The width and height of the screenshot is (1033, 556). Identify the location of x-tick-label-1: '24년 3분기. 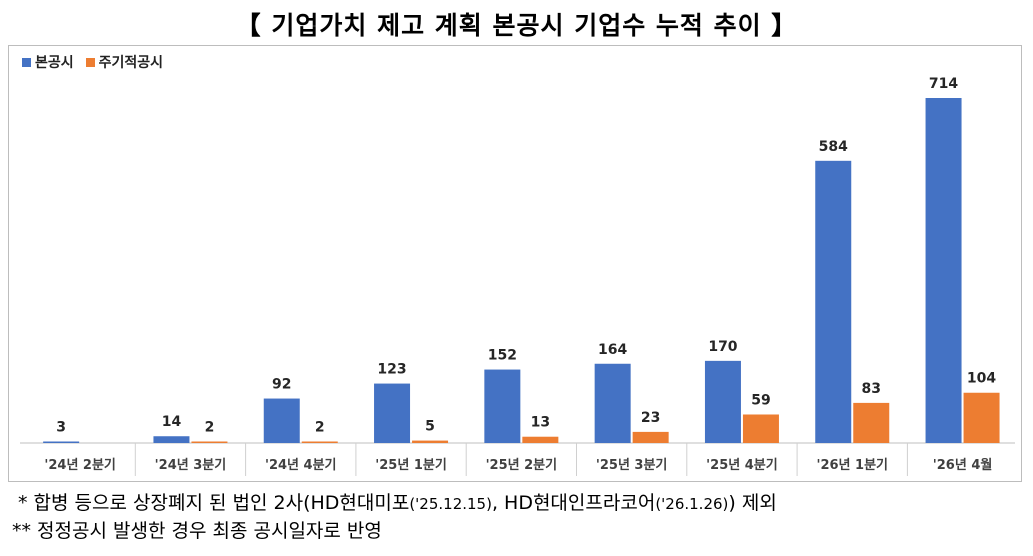
(191, 465).